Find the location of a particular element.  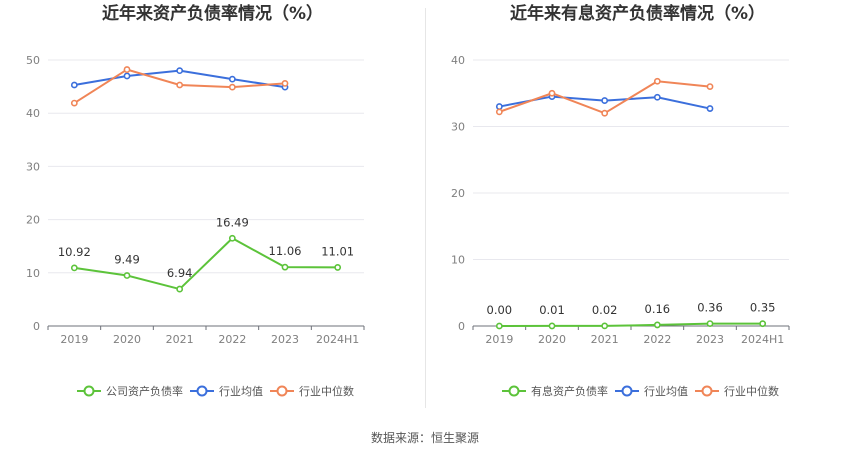

data-label: 16.49 is located at coordinates (232, 222).